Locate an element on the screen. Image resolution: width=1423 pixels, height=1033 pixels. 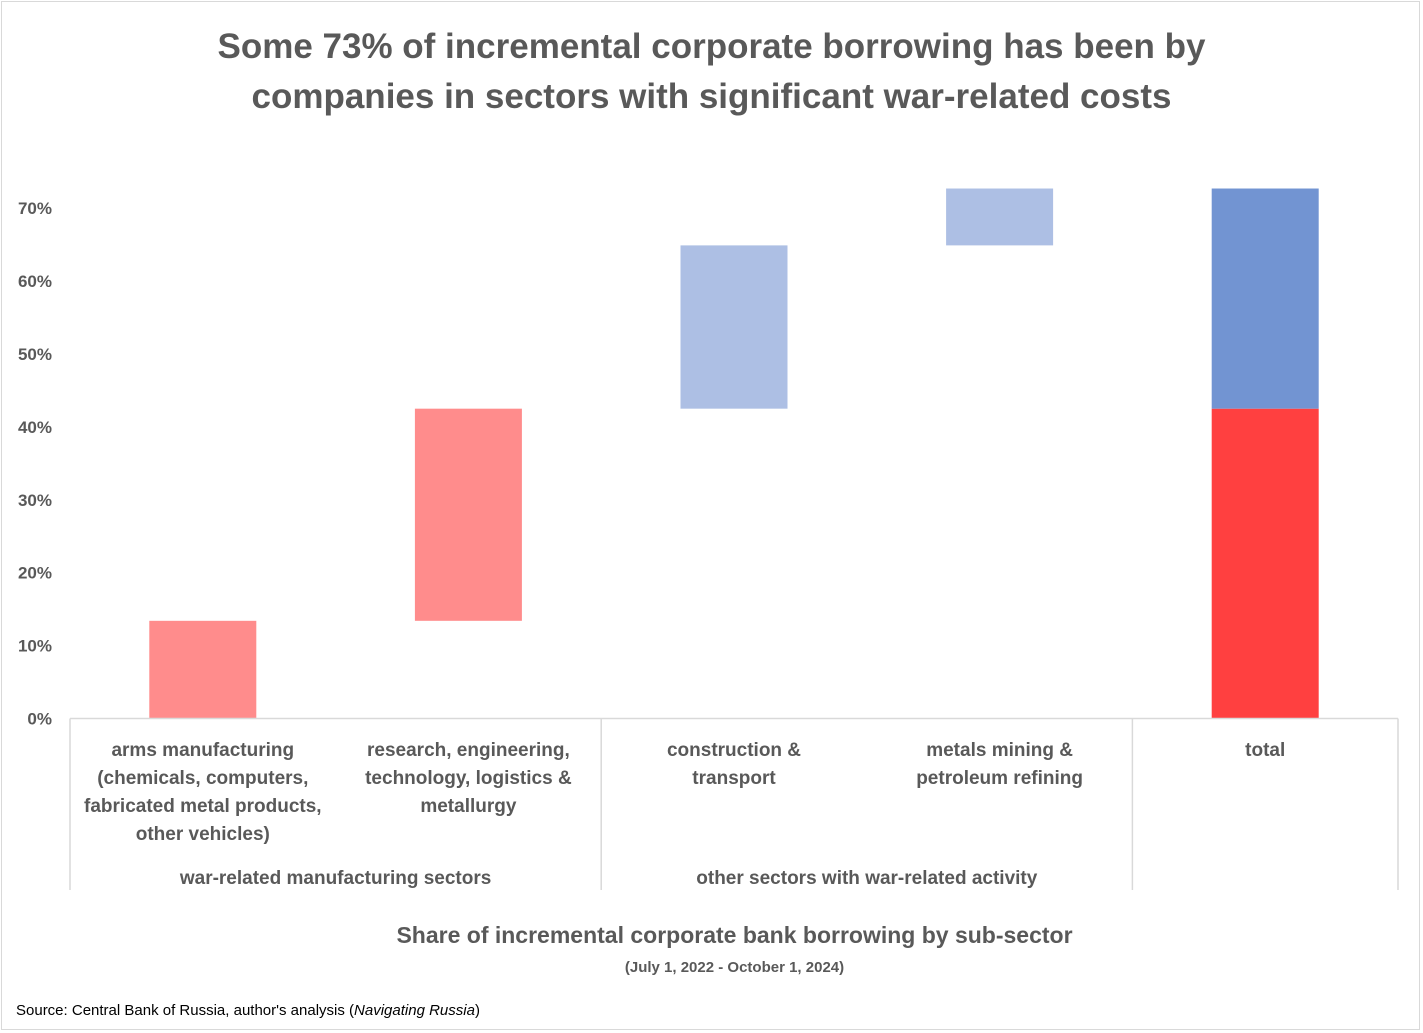
x-category-label: technology, logistics & is located at coordinates (468, 778).